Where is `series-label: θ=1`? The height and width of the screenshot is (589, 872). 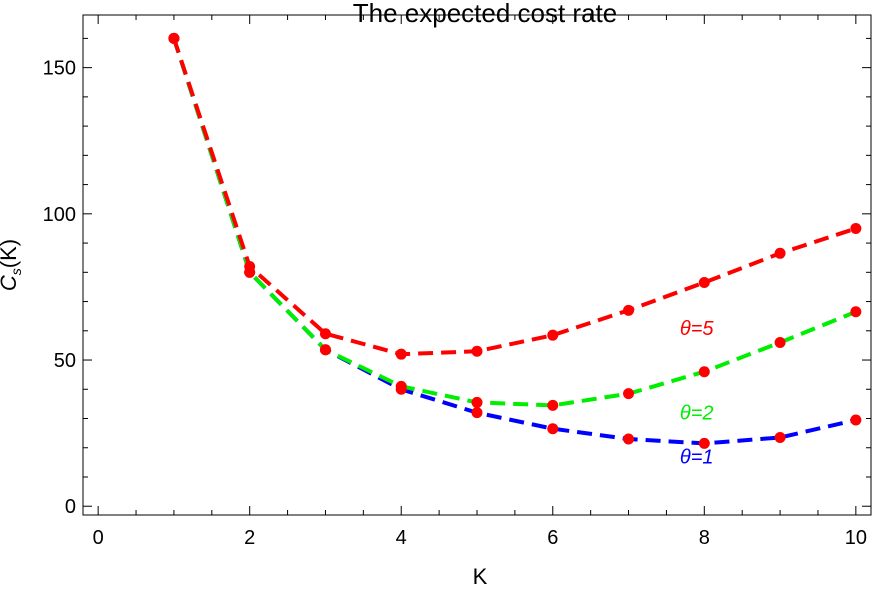
series-label: θ=1 is located at coordinates (697, 458).